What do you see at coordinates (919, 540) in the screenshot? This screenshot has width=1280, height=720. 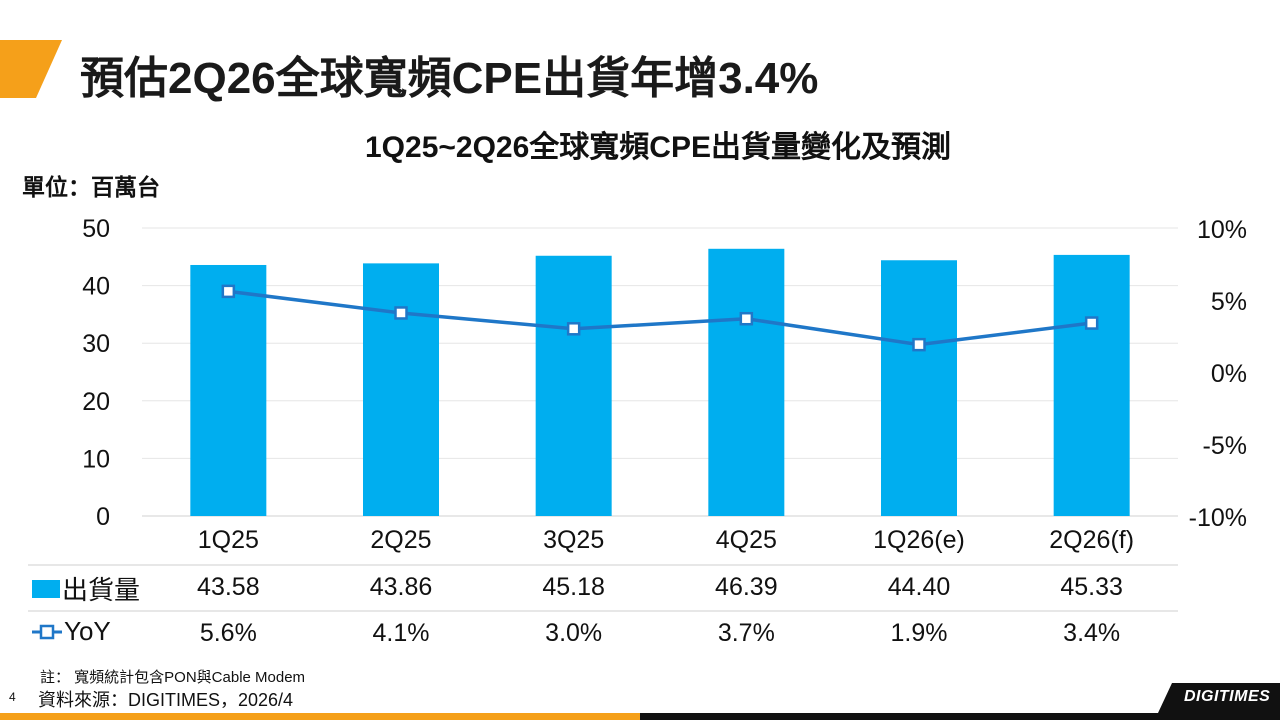 I see `category-label: 1Q26(e)` at bounding box center [919, 540].